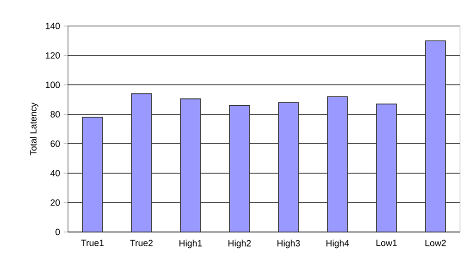 This screenshot has width=474, height=276. What do you see at coordinates (92, 243) in the screenshot?
I see `x-tick-label: True1` at bounding box center [92, 243].